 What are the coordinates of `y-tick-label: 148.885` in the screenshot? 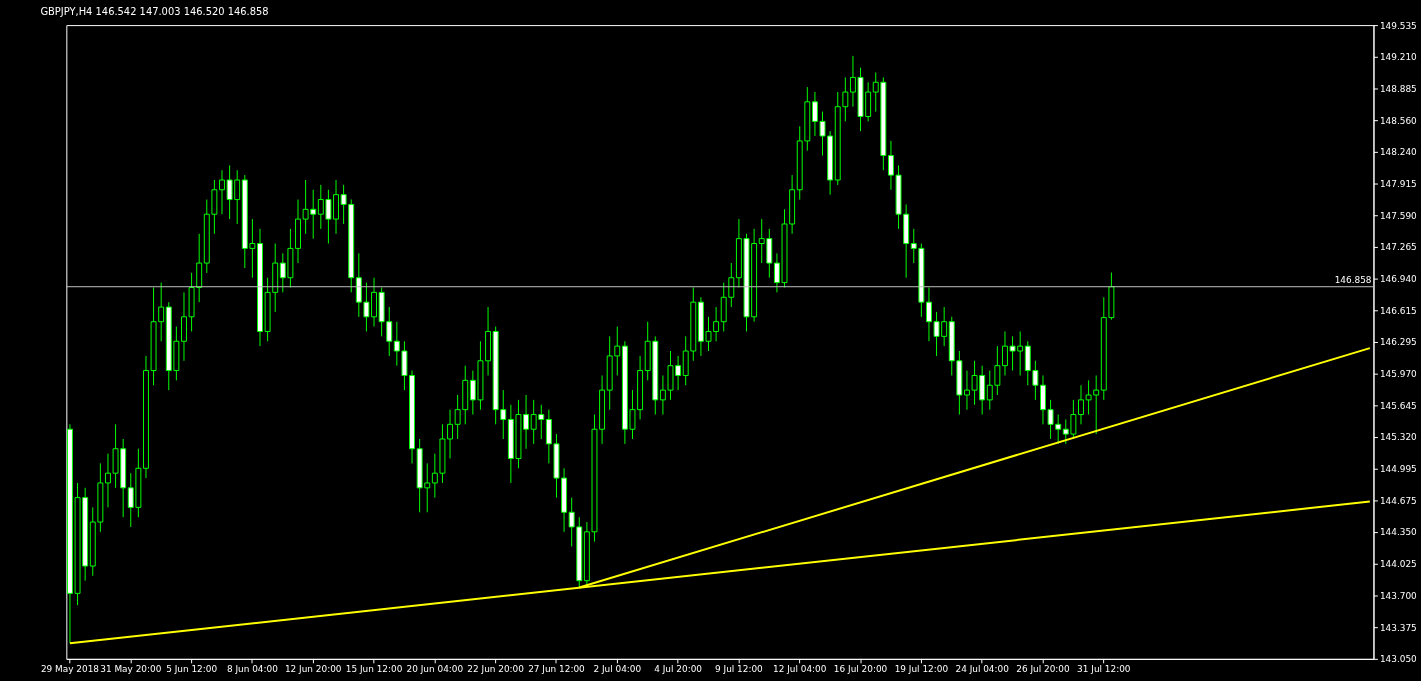 It's located at (1398, 89).